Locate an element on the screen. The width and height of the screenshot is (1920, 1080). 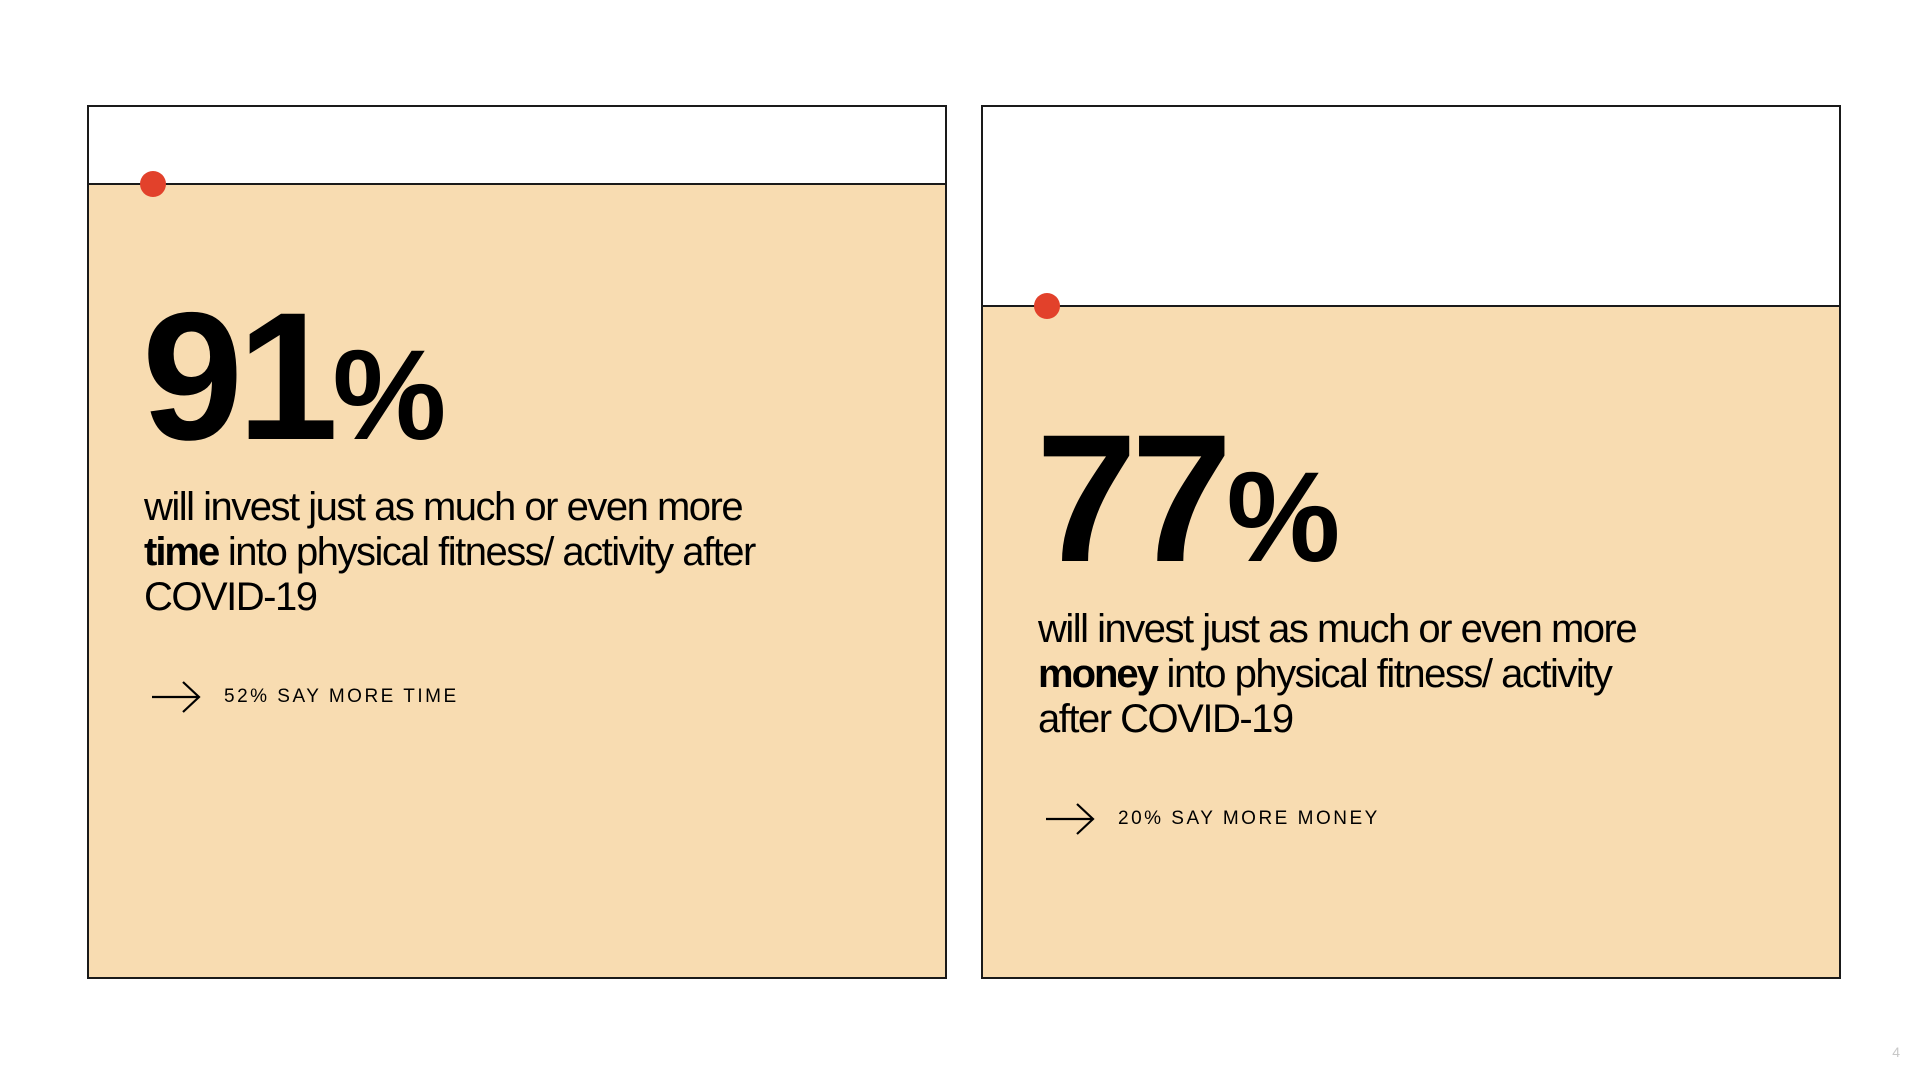
stat-percent-sign-time: % is located at coordinates (389, 395).